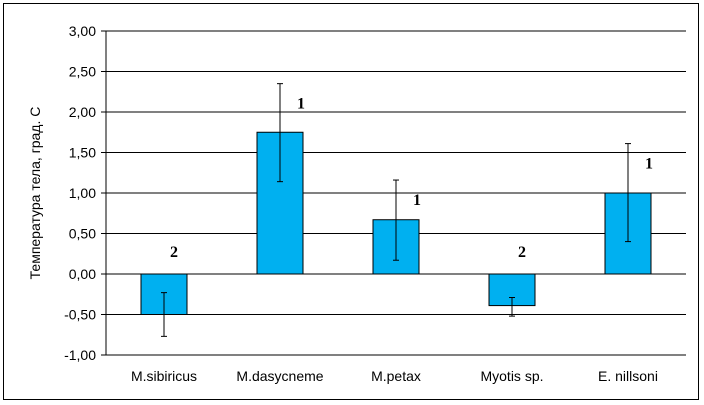  I want to click on x-tick-label: M.dasycneme, so click(279, 376).